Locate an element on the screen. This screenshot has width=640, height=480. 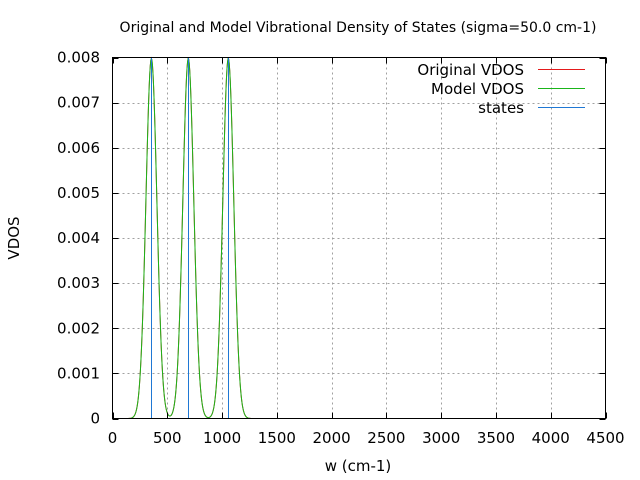
x-tick-label: 3500 is located at coordinates (496, 438).